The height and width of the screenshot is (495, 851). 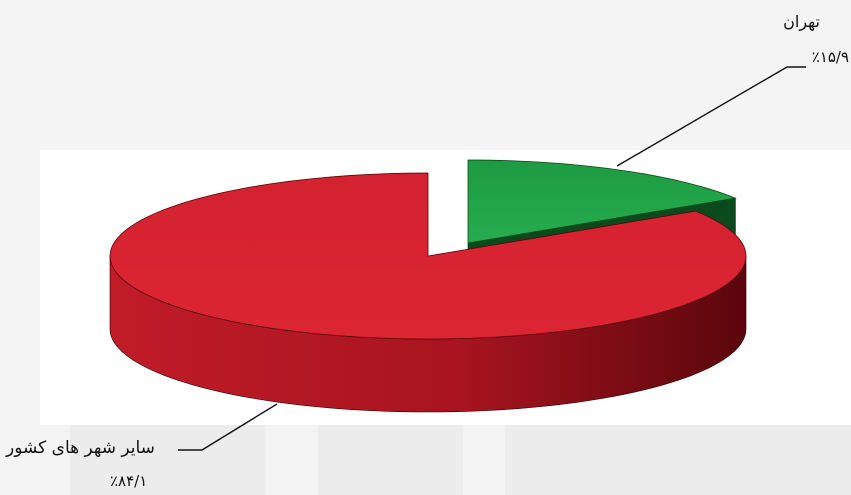 I want to click on leader-line-tehran, so click(x=711, y=116).